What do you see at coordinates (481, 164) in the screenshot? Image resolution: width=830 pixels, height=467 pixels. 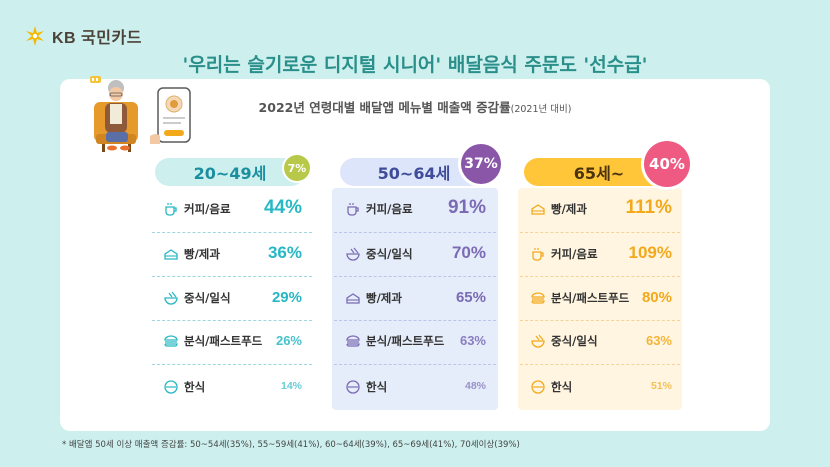 I see `group2-total-badge: 37%` at bounding box center [481, 164].